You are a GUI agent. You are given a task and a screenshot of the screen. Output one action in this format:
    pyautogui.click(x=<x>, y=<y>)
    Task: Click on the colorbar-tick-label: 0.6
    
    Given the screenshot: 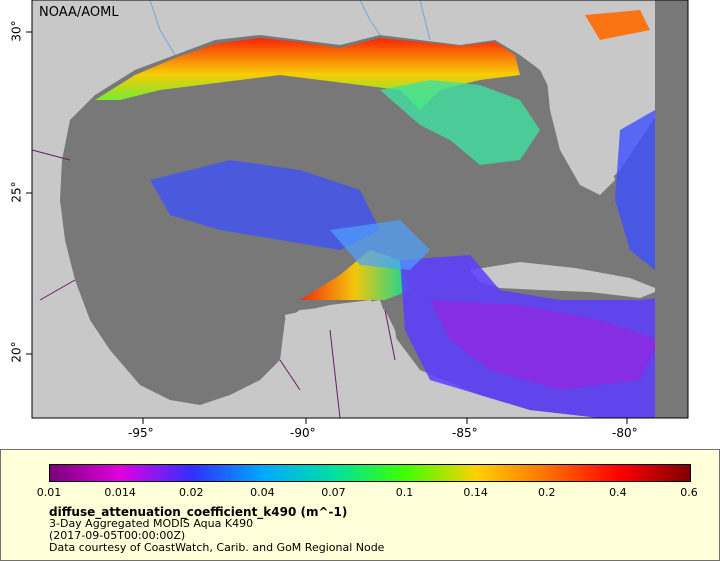 What is the action you would take?
    pyautogui.click(x=689, y=492)
    